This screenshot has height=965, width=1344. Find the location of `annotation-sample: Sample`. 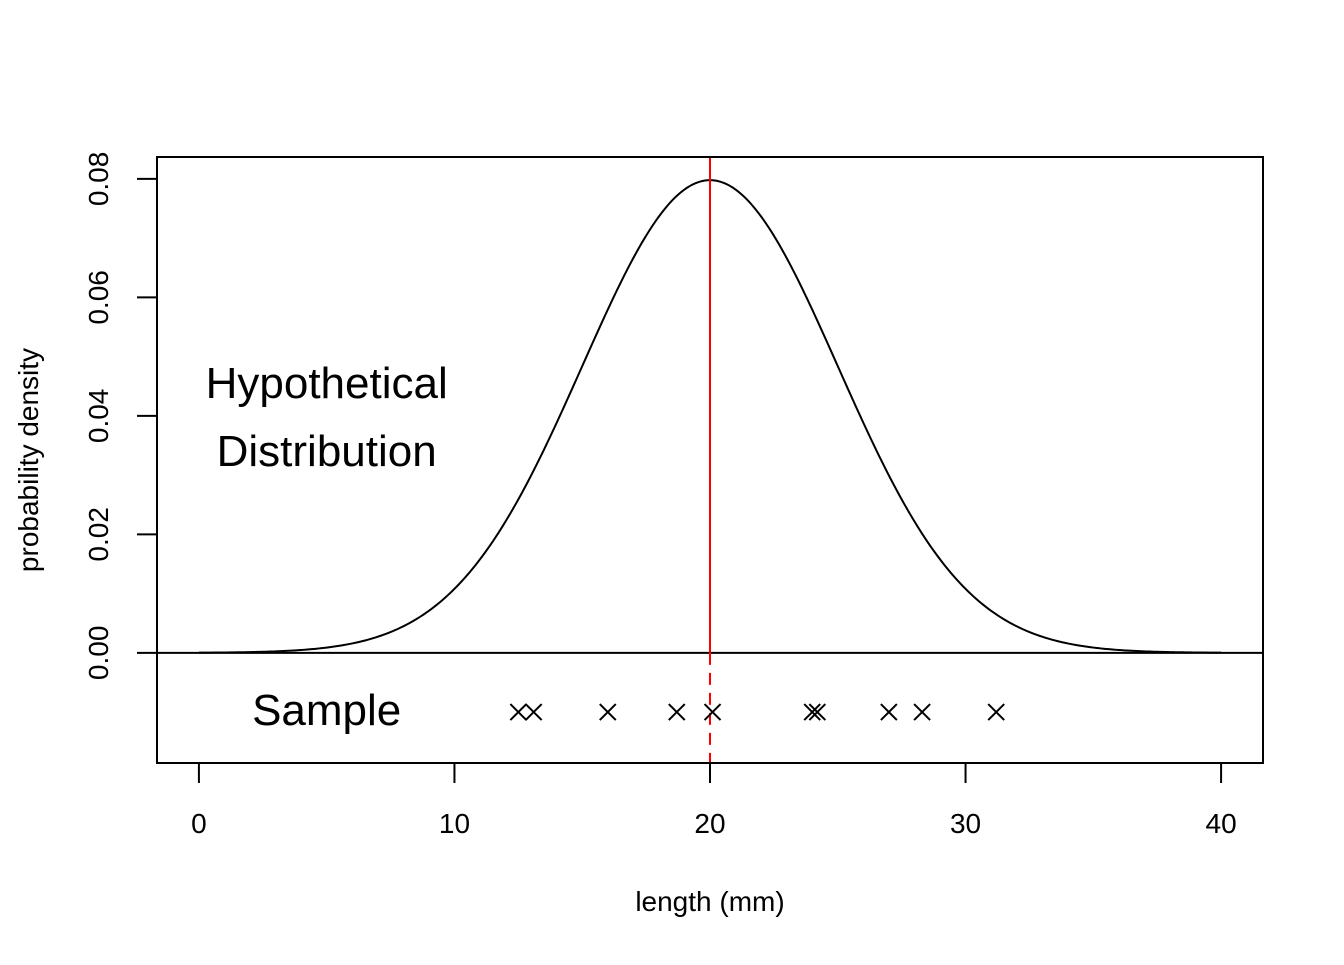

annotation-sample: Sample is located at coordinates (326, 710).